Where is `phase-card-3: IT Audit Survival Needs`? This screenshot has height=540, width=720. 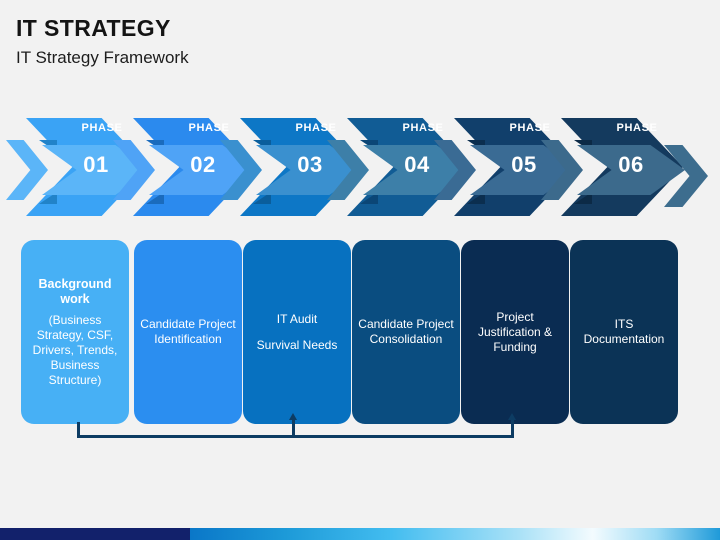 phase-card-3: IT Audit Survival Needs is located at coordinates (297, 332).